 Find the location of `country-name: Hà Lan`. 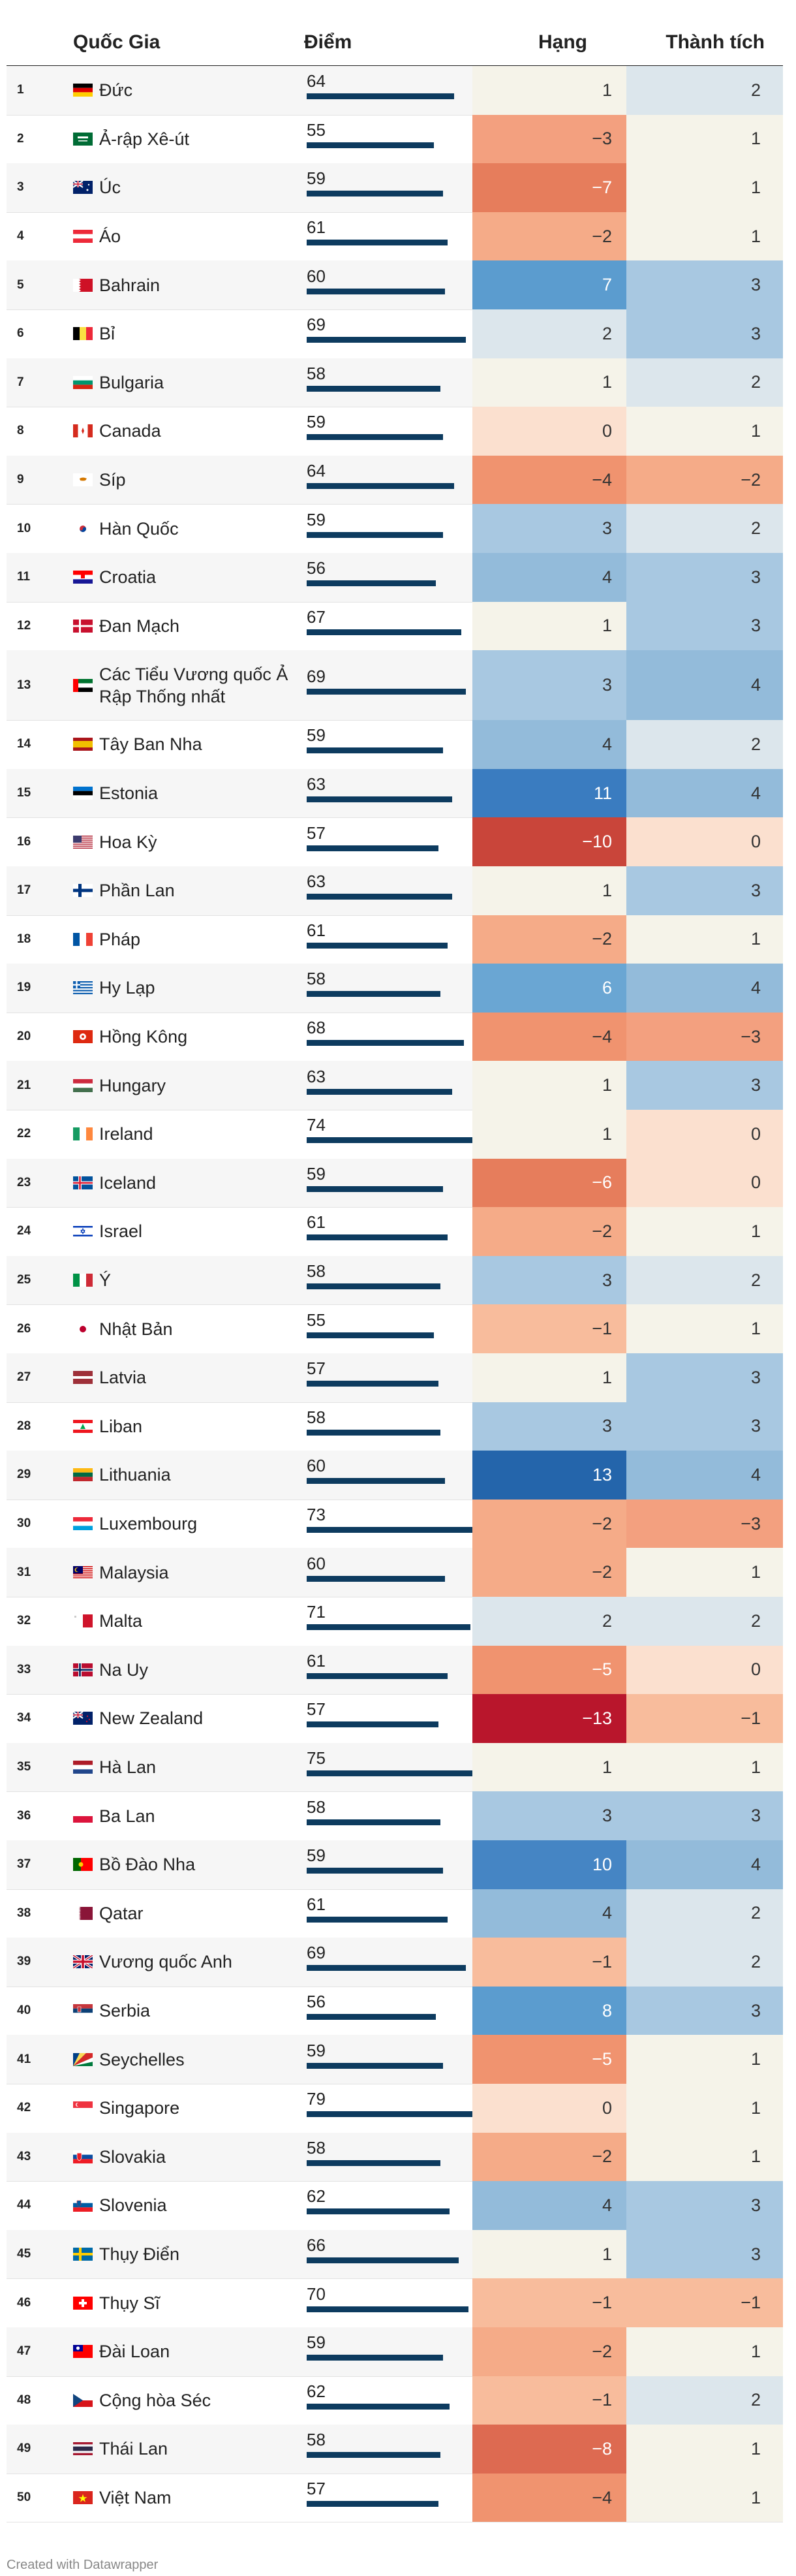

country-name: Hà Lan is located at coordinates (128, 1767).